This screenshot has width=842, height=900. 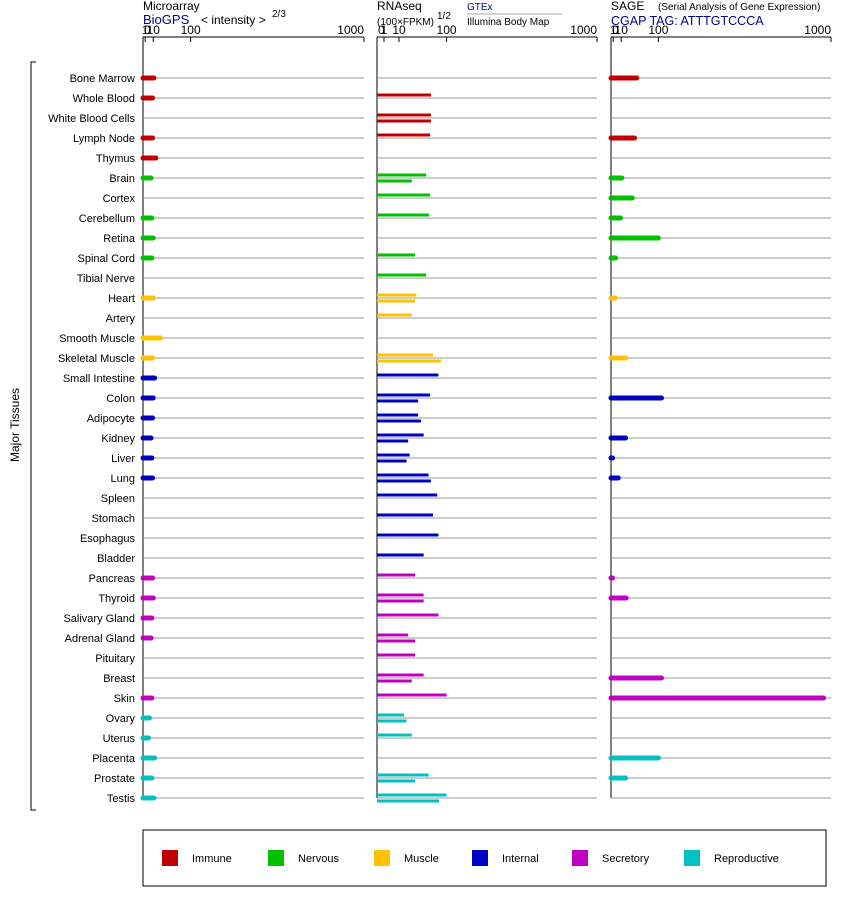 What do you see at coordinates (421, 859) in the screenshot?
I see `legend-label-muscle: Muscle` at bounding box center [421, 859].